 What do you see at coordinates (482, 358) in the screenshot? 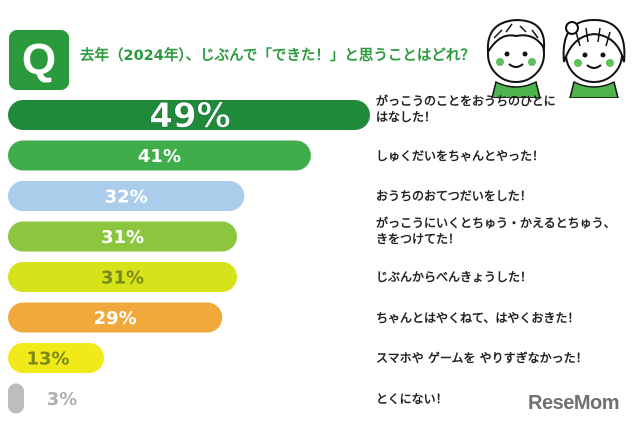
I see `category-label-7: スマホや ゲームを やりすぎなかった！` at bounding box center [482, 358].